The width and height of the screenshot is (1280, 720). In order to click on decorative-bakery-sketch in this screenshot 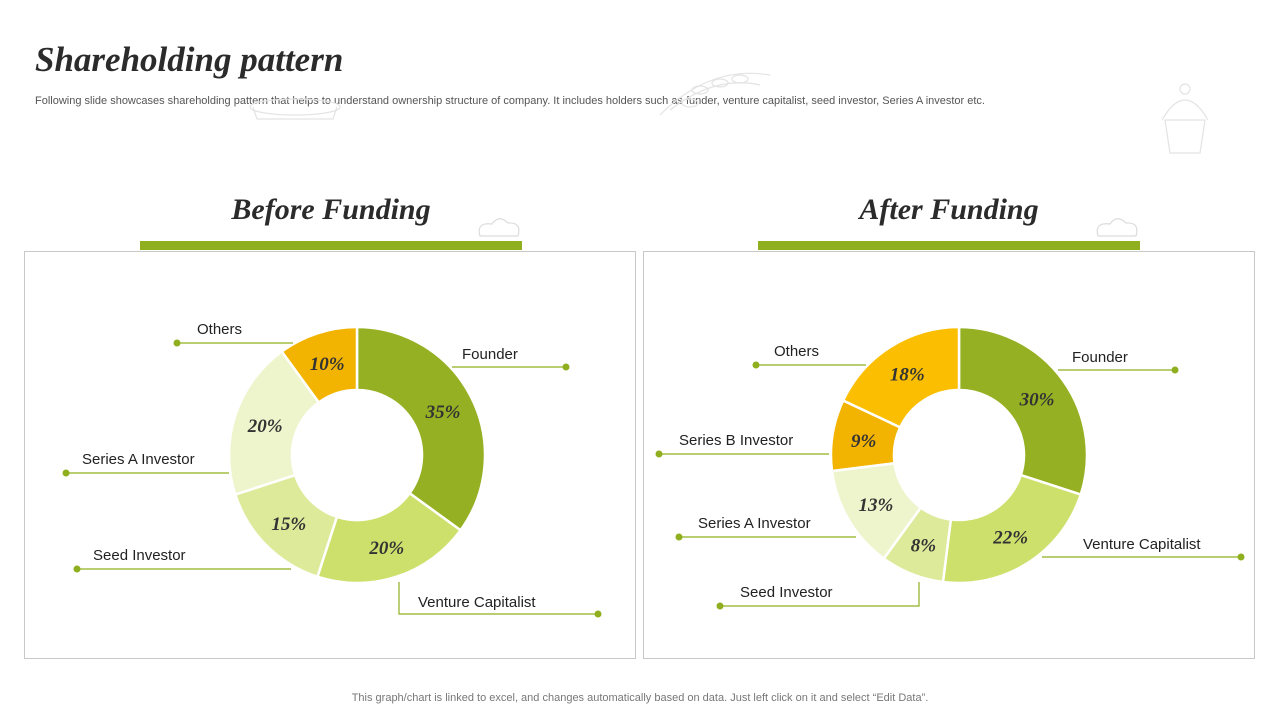, I will do `click(715, 94)`.